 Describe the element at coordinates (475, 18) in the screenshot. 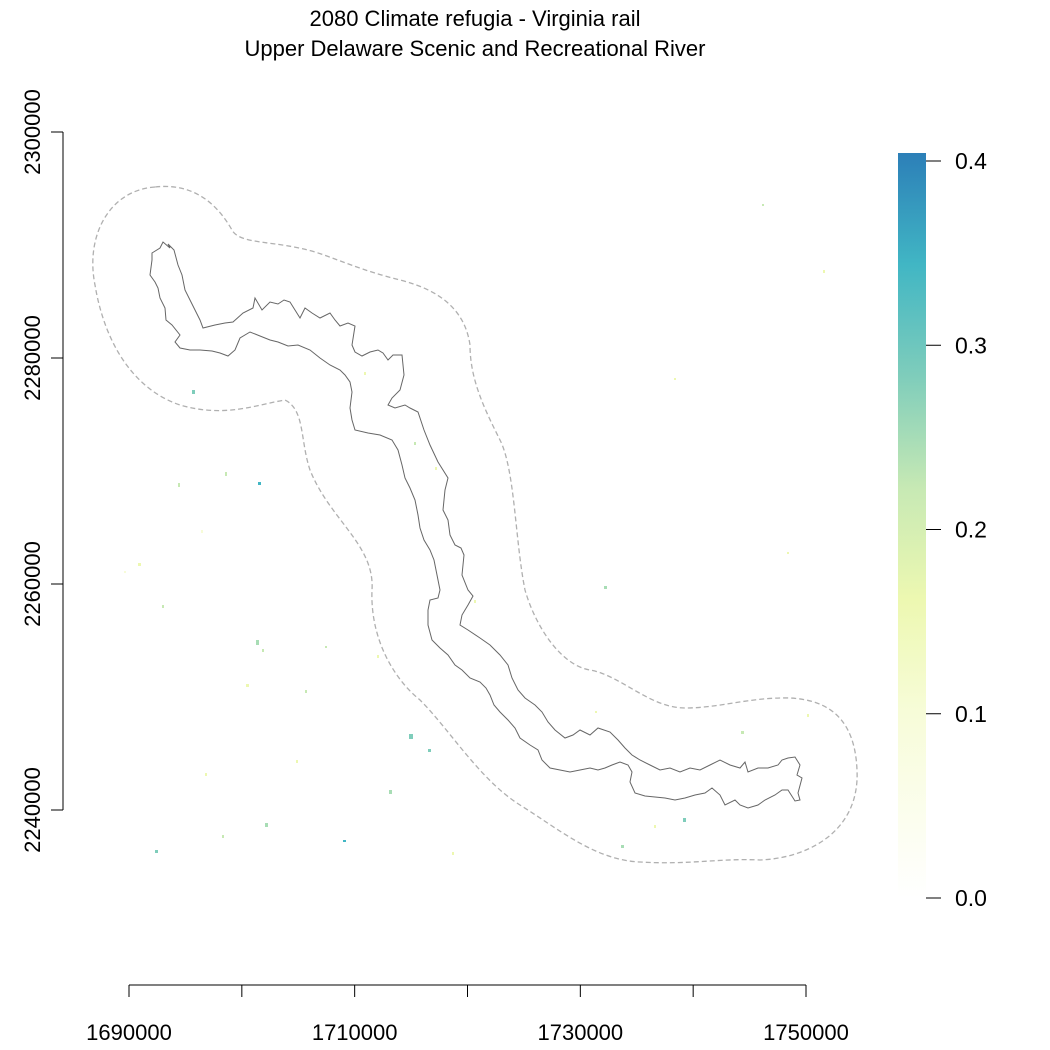

I see `chart-title-line1: 2080 Climate refugia - Virginia rail` at that location.